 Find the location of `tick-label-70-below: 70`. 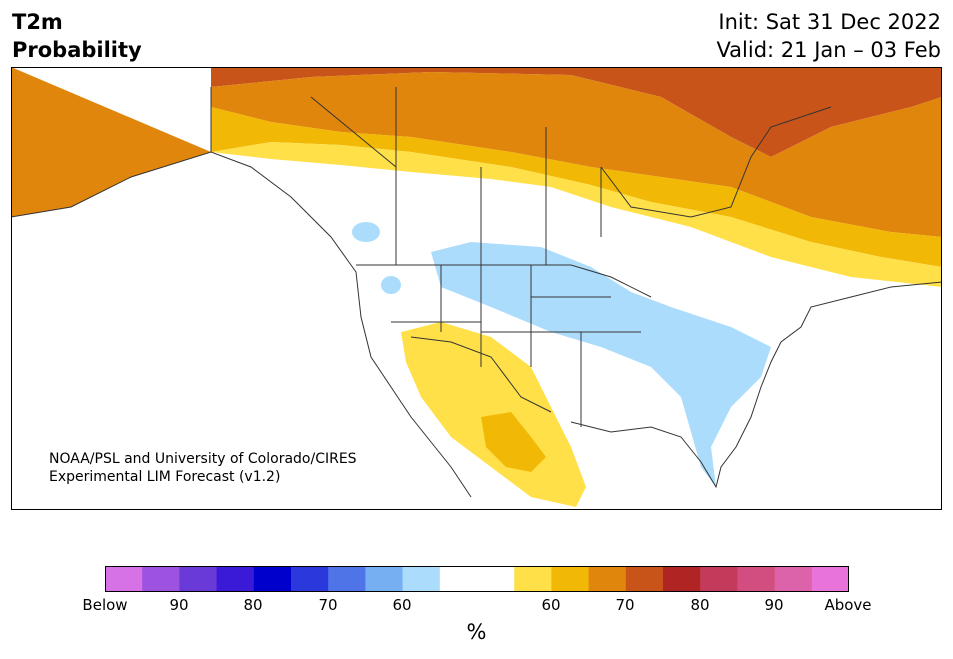

tick-label-70-below: 70 is located at coordinates (328, 605).